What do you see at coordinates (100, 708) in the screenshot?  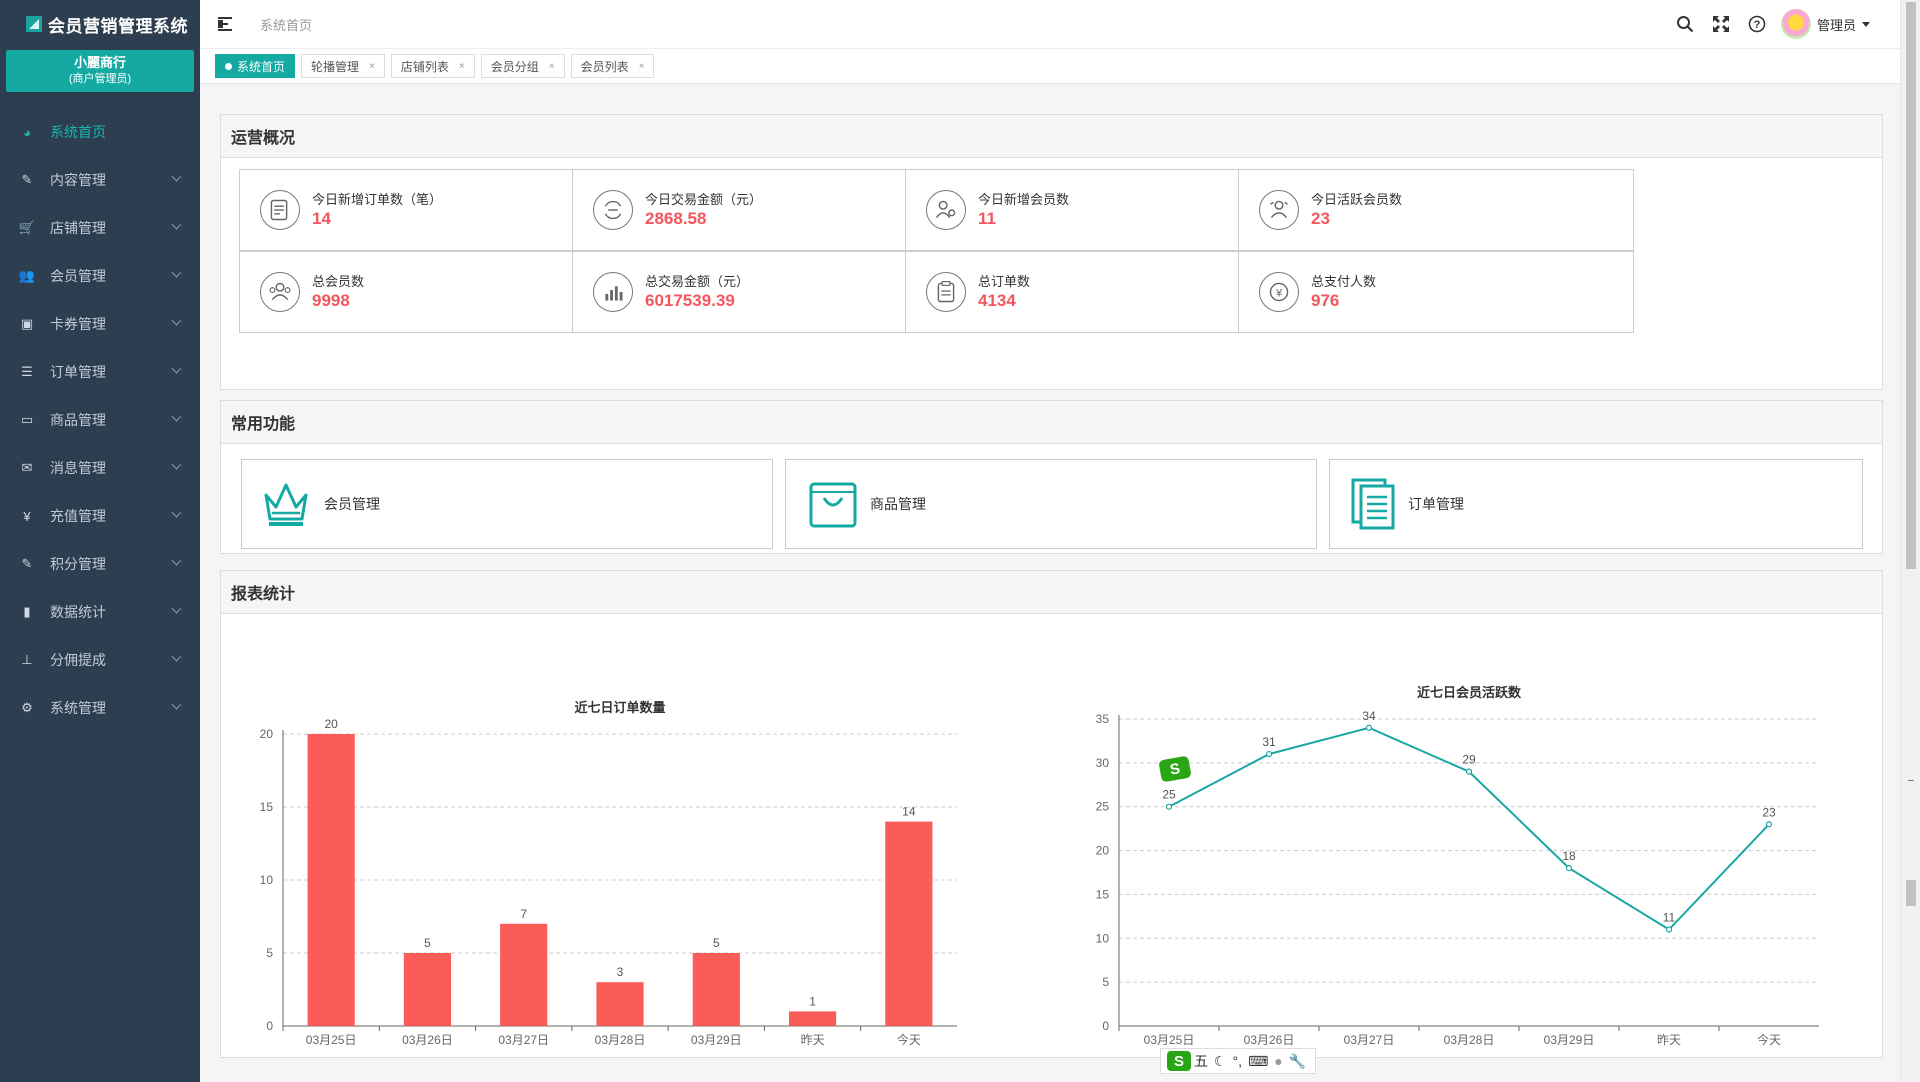 I see `sidebar-item-12: ⚙ 系统管理` at bounding box center [100, 708].